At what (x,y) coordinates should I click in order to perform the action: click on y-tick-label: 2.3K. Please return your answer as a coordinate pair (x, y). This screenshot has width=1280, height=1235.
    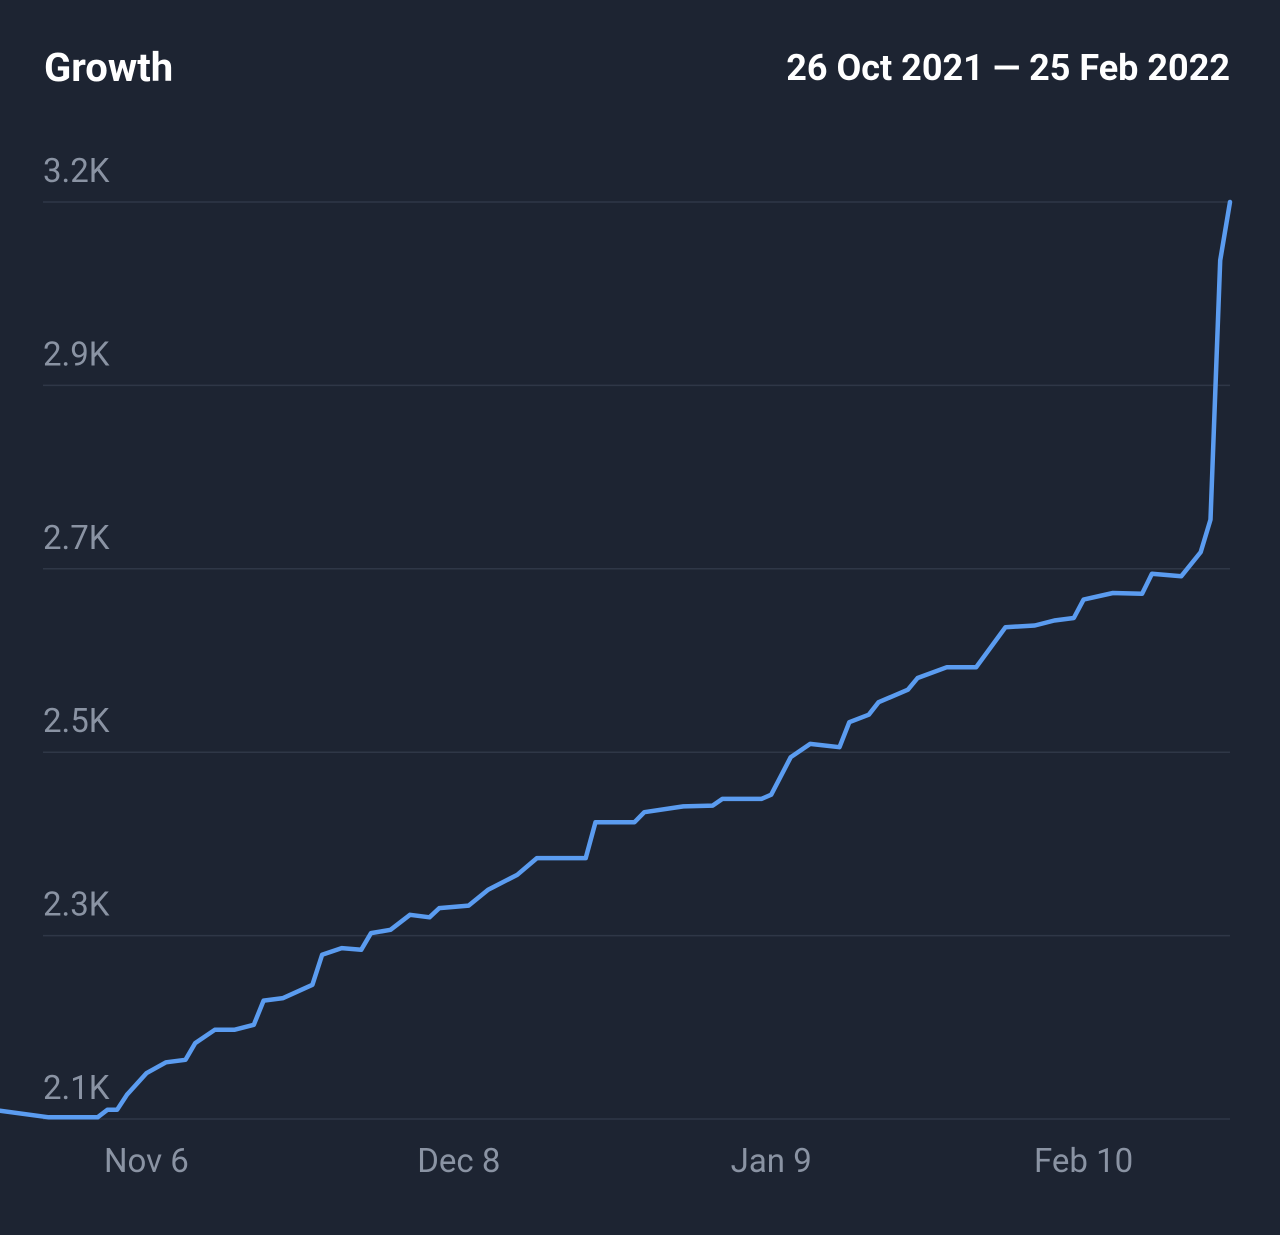
    Looking at the image, I should click on (76, 905).